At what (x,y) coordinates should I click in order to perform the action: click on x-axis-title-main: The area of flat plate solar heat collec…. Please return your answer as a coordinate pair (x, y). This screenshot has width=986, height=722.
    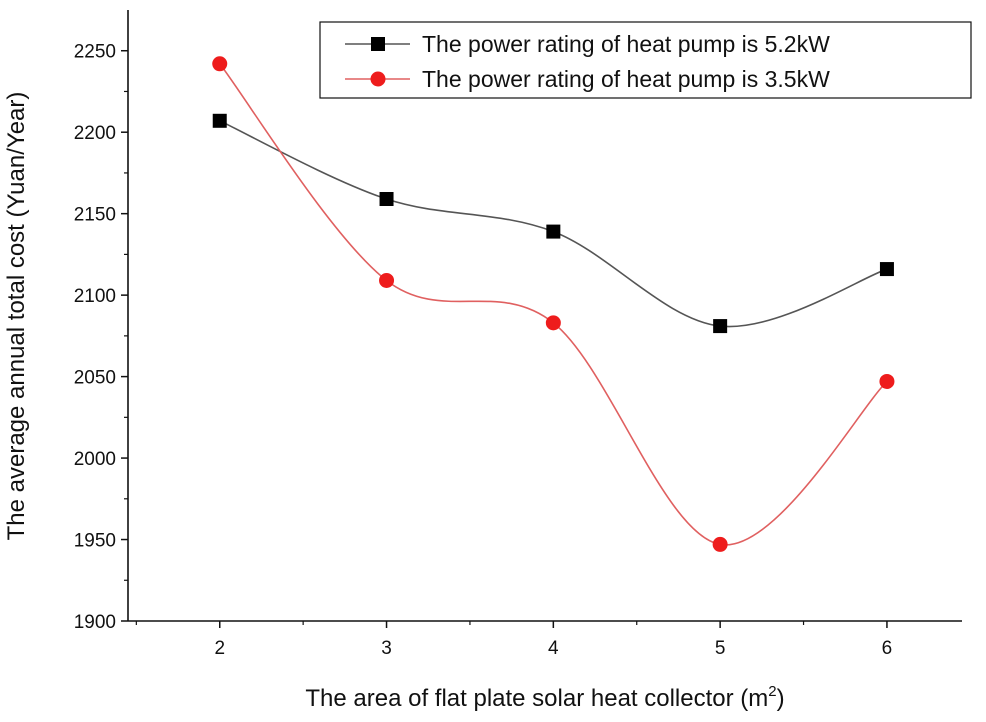
    Looking at the image, I should click on (536, 698).